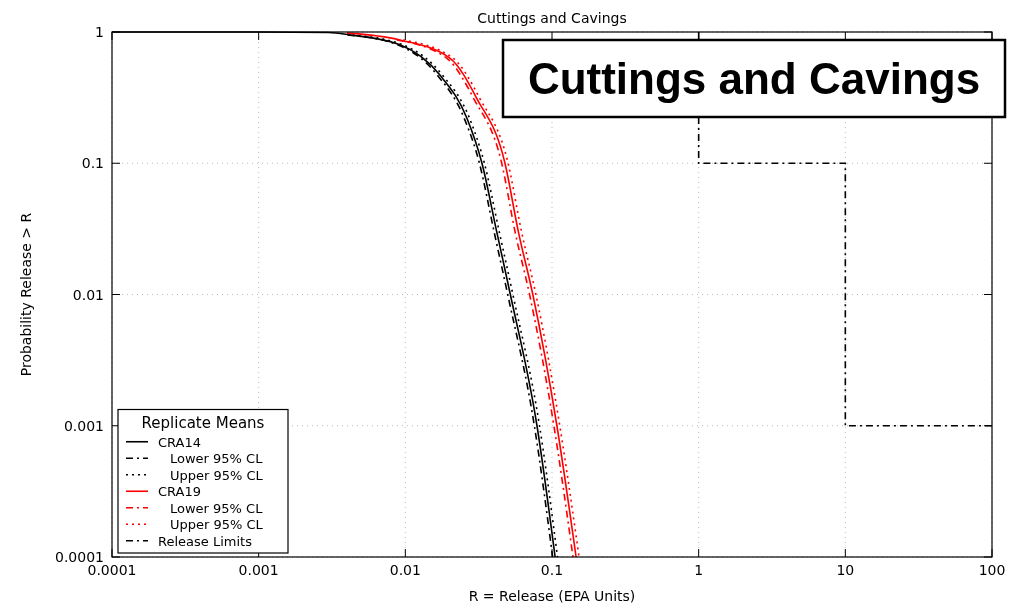  I want to click on x-tick-label: 1, so click(699, 570).